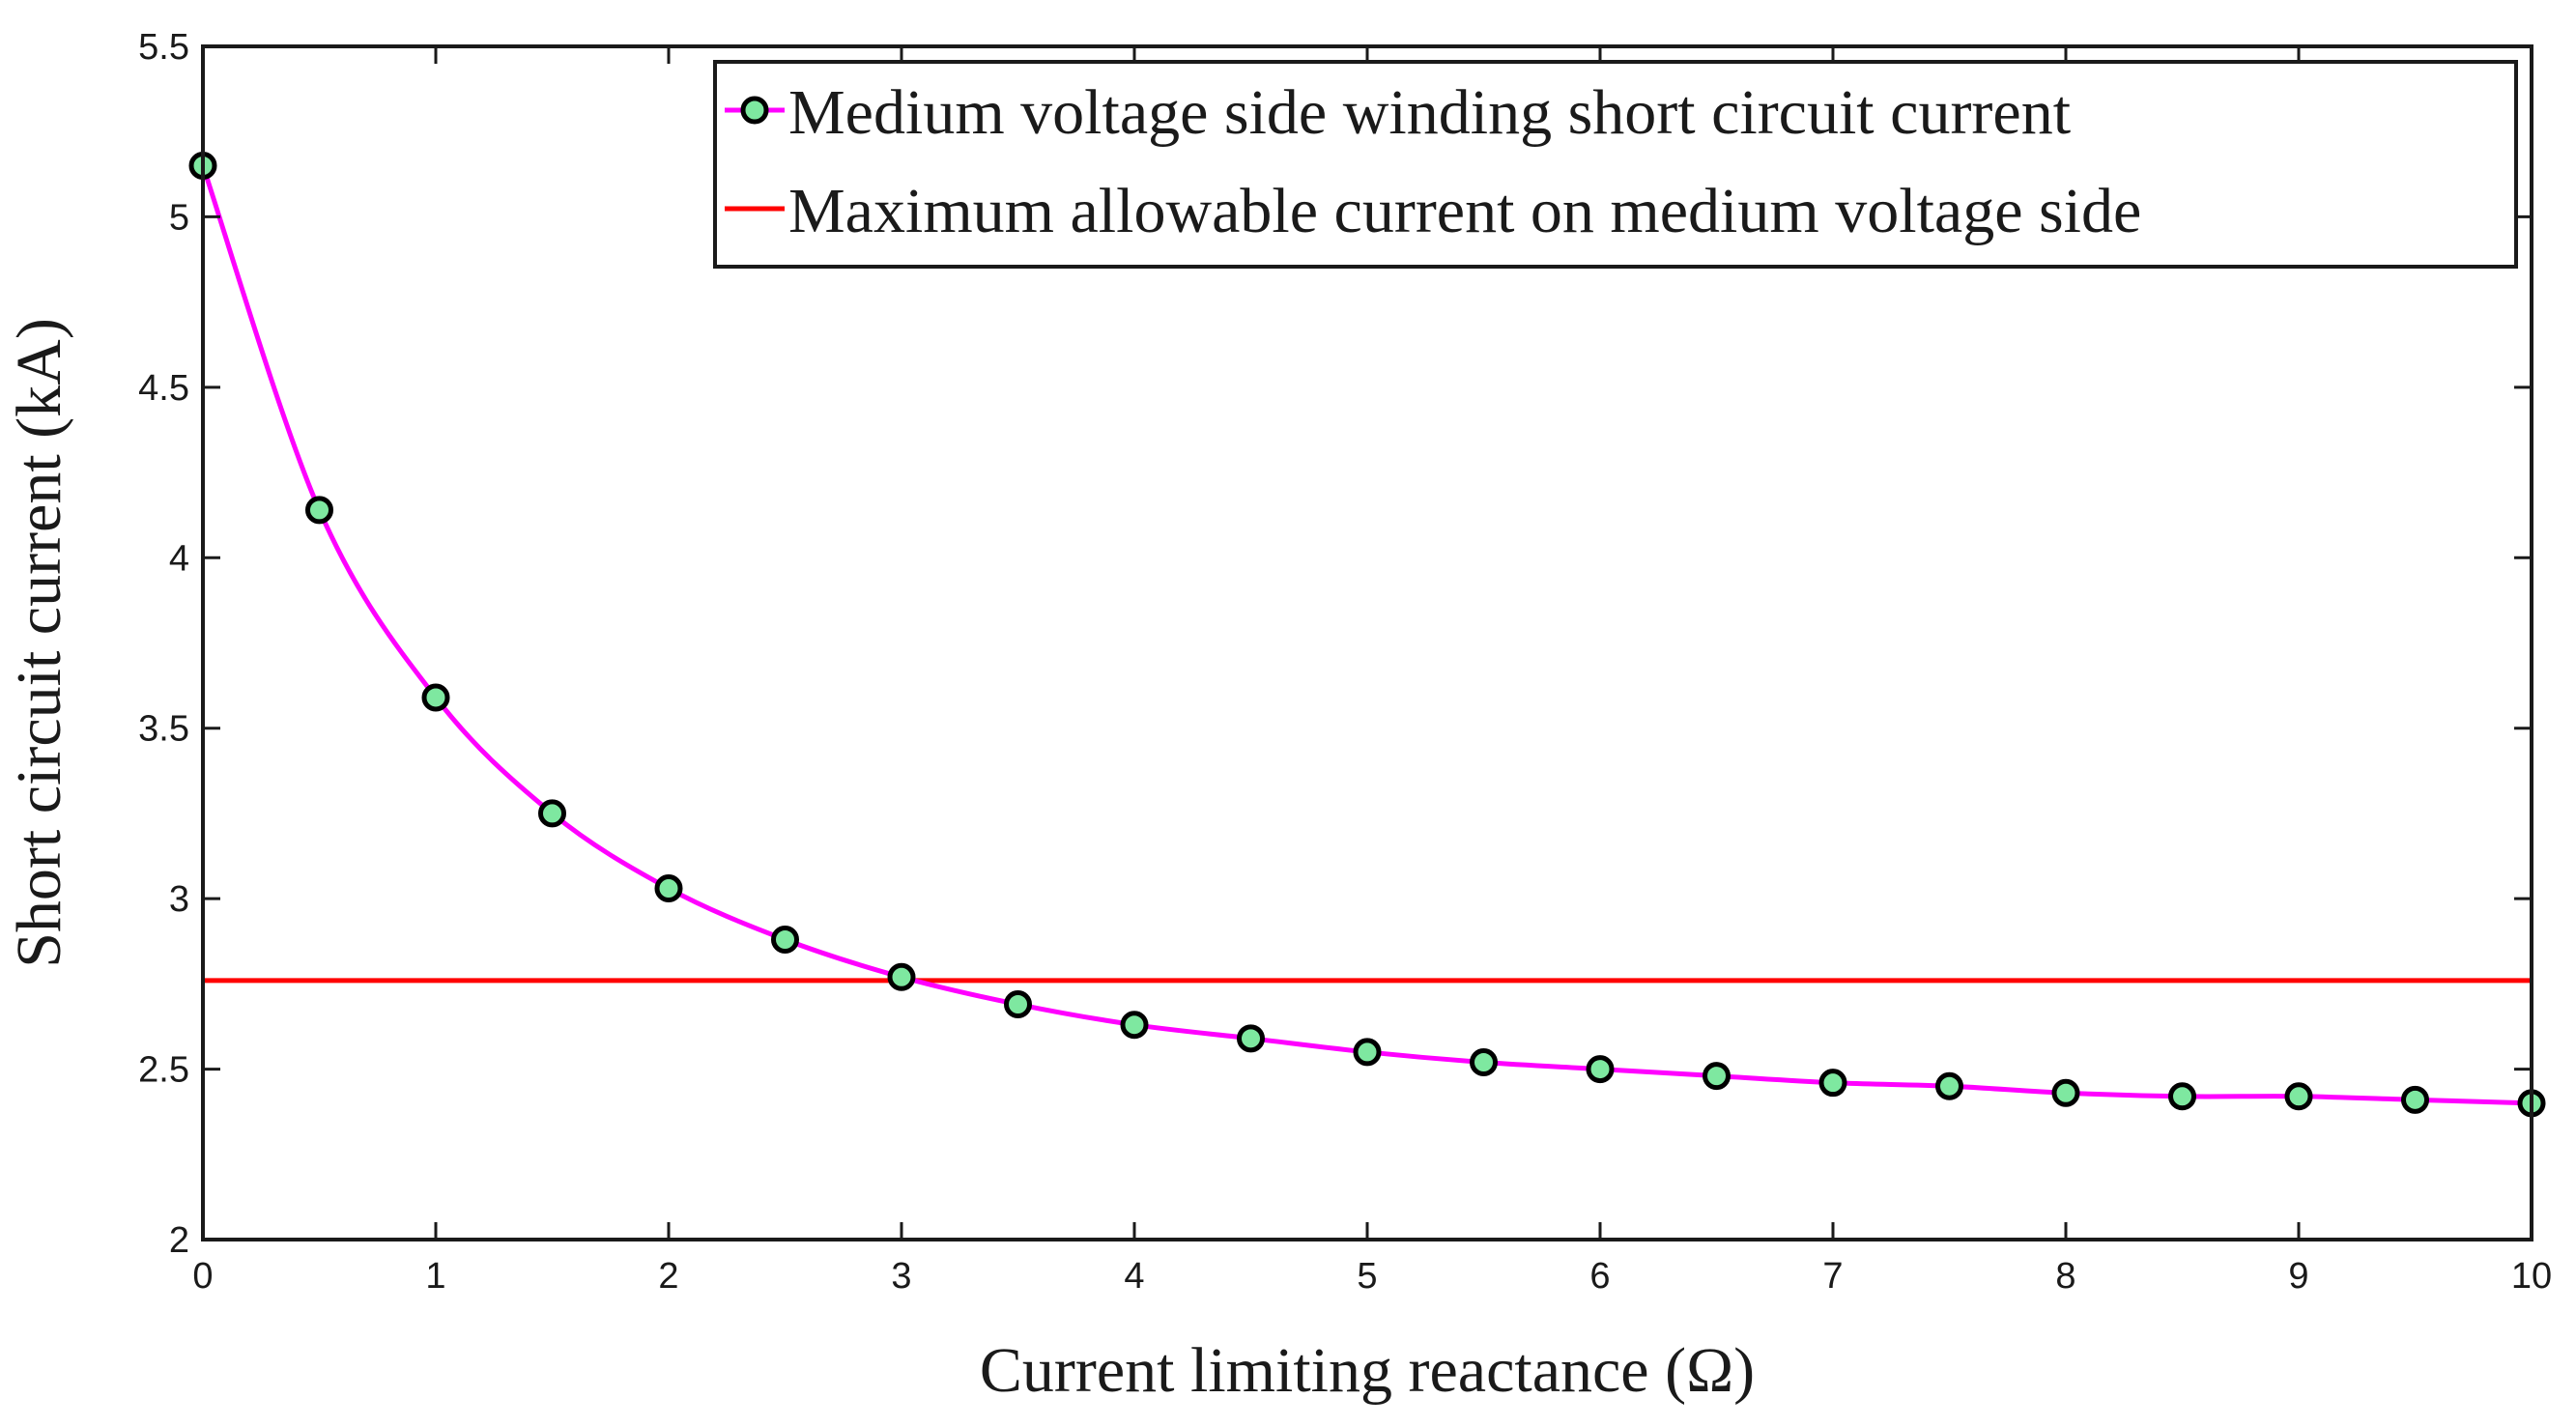  What do you see at coordinates (203, 1276) in the screenshot?
I see `x-tick-label: 0` at bounding box center [203, 1276].